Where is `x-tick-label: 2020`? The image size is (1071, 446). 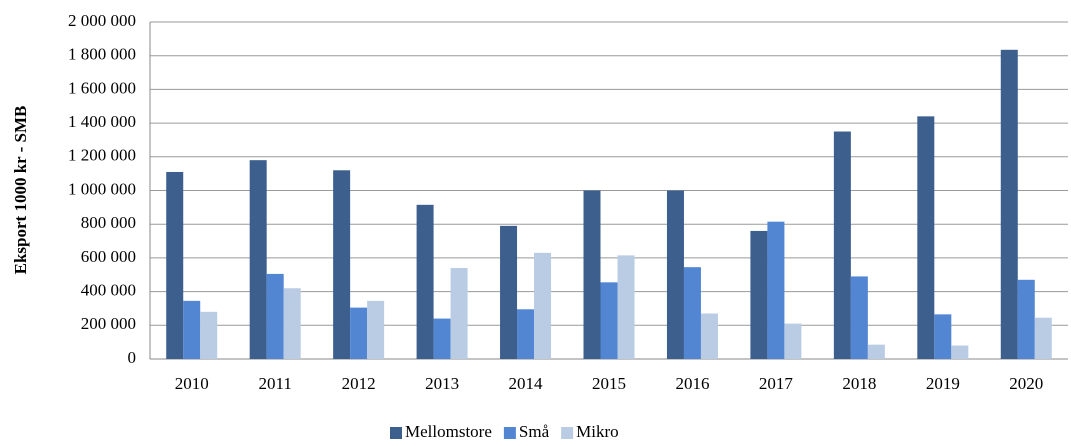
x-tick-label: 2020 is located at coordinates (1026, 383).